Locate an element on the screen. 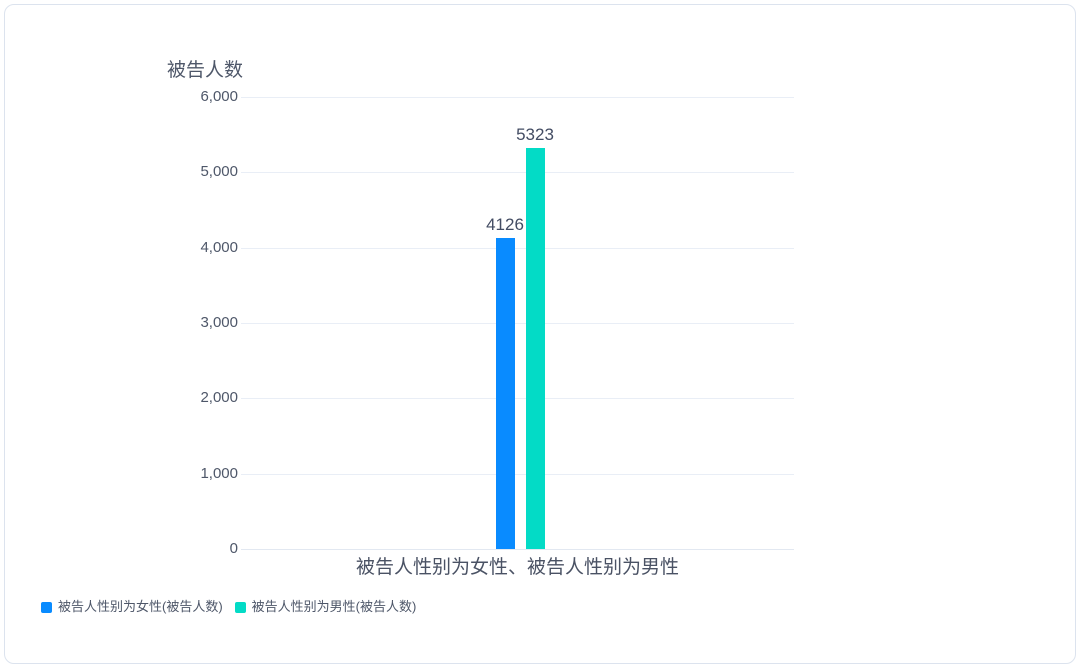 The height and width of the screenshot is (668, 1080). y-tick-label: 6,000 is located at coordinates (219, 96).